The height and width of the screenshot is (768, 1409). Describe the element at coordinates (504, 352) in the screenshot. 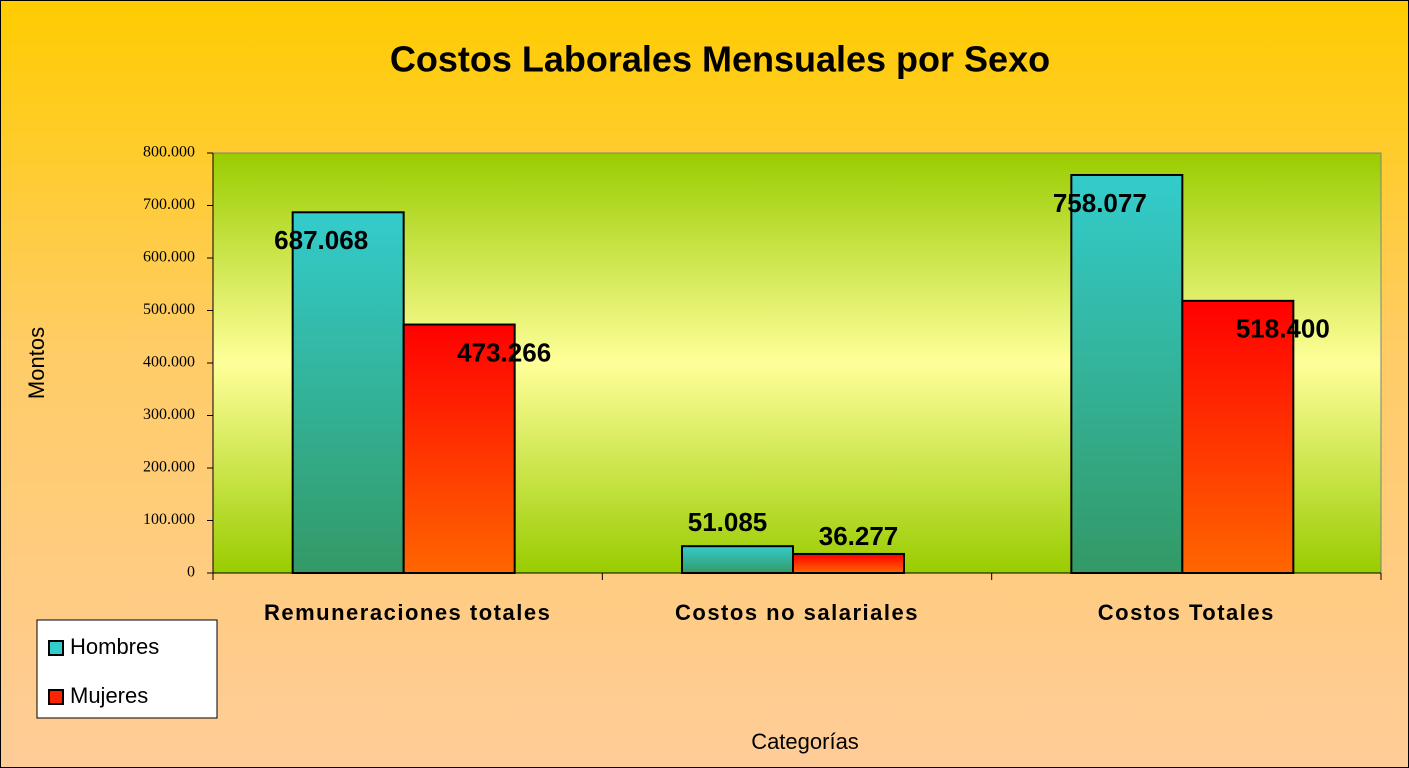

I see `value-label: 473.266` at that location.